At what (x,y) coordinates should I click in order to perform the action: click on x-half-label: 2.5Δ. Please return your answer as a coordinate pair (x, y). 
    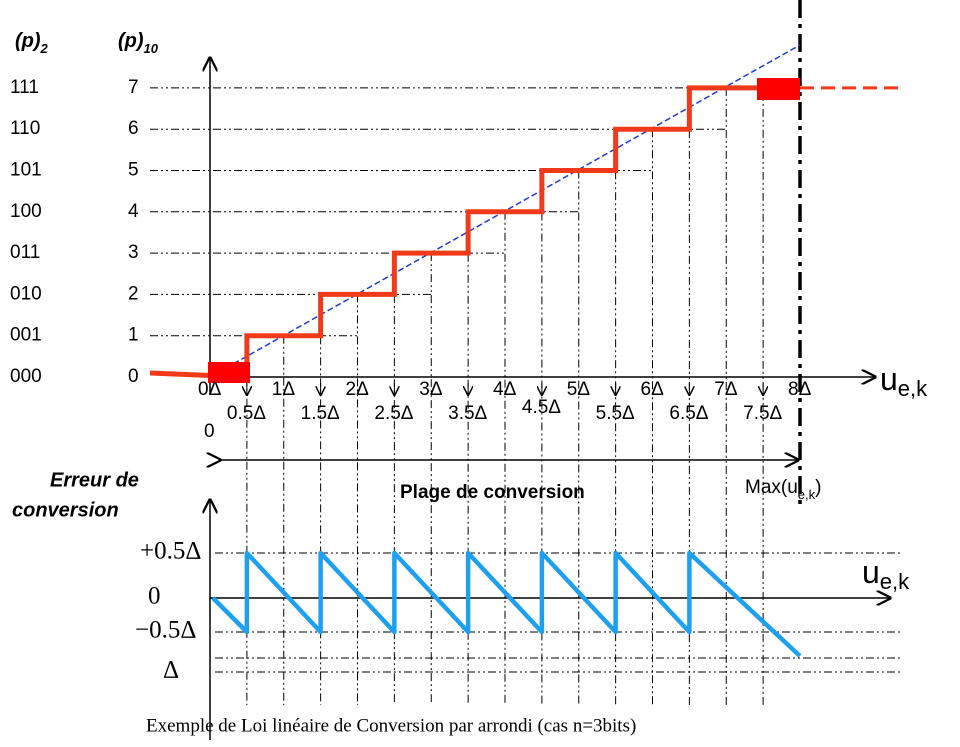
    Looking at the image, I should click on (393, 413).